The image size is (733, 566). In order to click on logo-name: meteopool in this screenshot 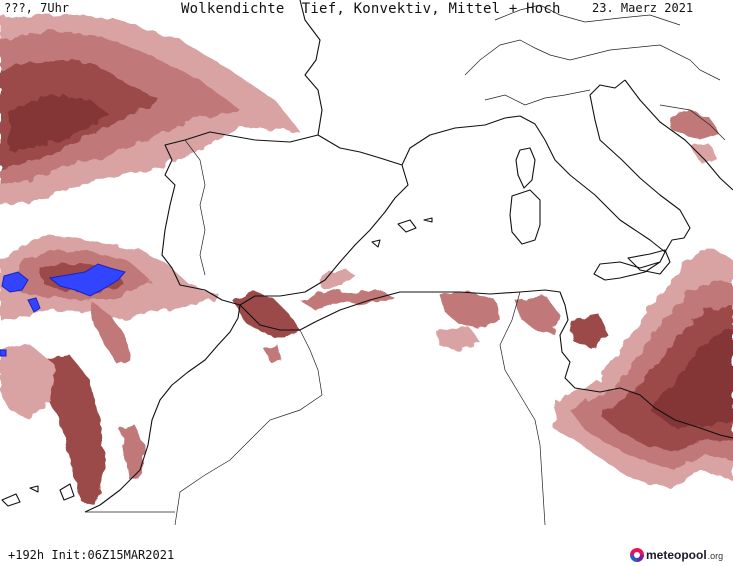, I will do `click(676, 555)`.